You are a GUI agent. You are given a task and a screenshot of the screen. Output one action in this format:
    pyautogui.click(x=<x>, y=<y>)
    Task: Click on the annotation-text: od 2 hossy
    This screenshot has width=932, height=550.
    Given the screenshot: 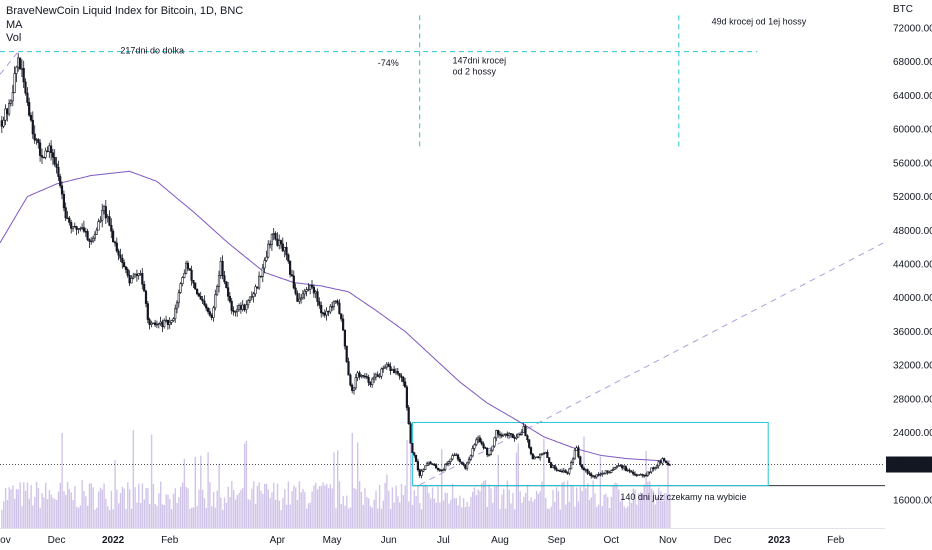 What is the action you would take?
    pyautogui.click(x=475, y=71)
    